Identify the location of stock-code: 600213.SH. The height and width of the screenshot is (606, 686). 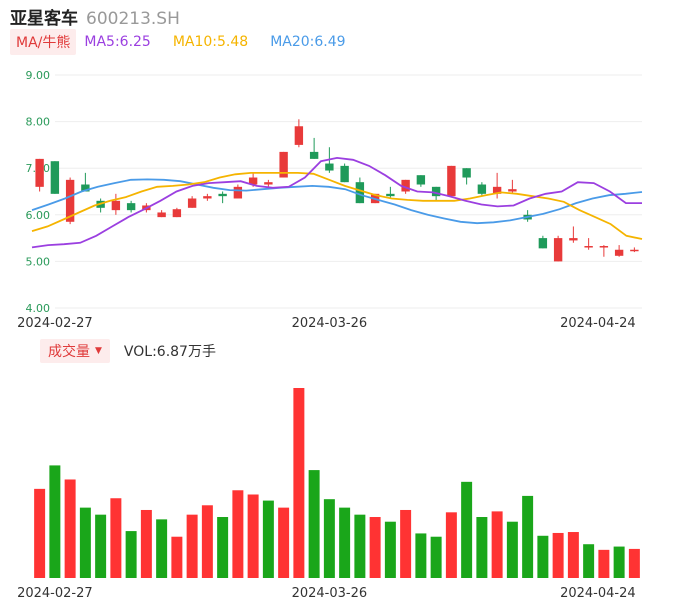
(133, 19).